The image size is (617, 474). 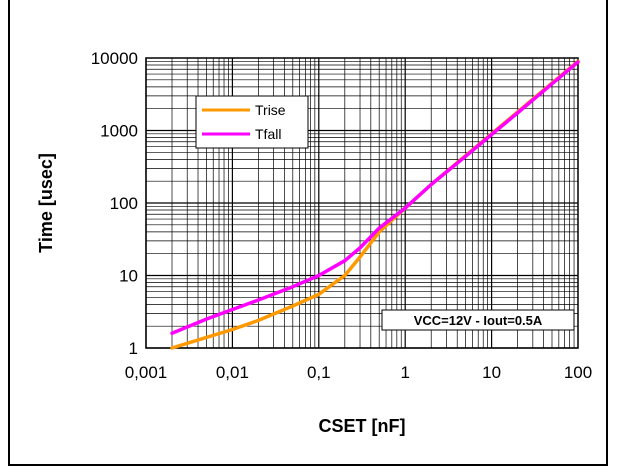 What do you see at coordinates (270, 110) in the screenshot?
I see `legend-label-trise: Trise` at bounding box center [270, 110].